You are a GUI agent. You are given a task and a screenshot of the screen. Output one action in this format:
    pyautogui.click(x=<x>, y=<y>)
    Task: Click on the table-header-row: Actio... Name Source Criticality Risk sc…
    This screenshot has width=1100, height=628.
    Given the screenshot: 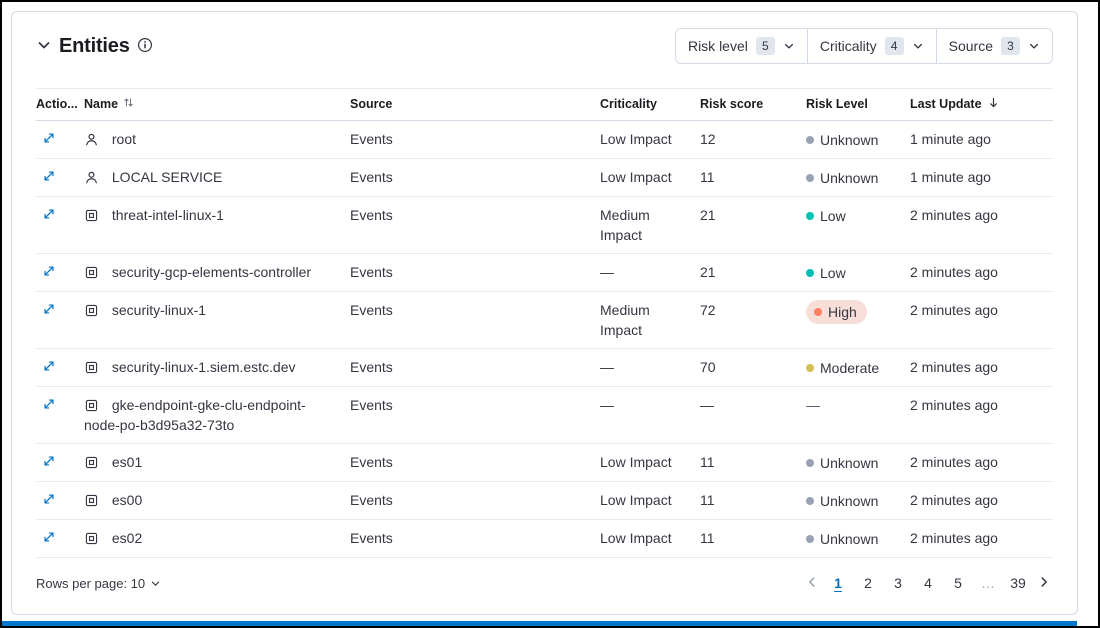 What is the action you would take?
    pyautogui.click(x=544, y=104)
    